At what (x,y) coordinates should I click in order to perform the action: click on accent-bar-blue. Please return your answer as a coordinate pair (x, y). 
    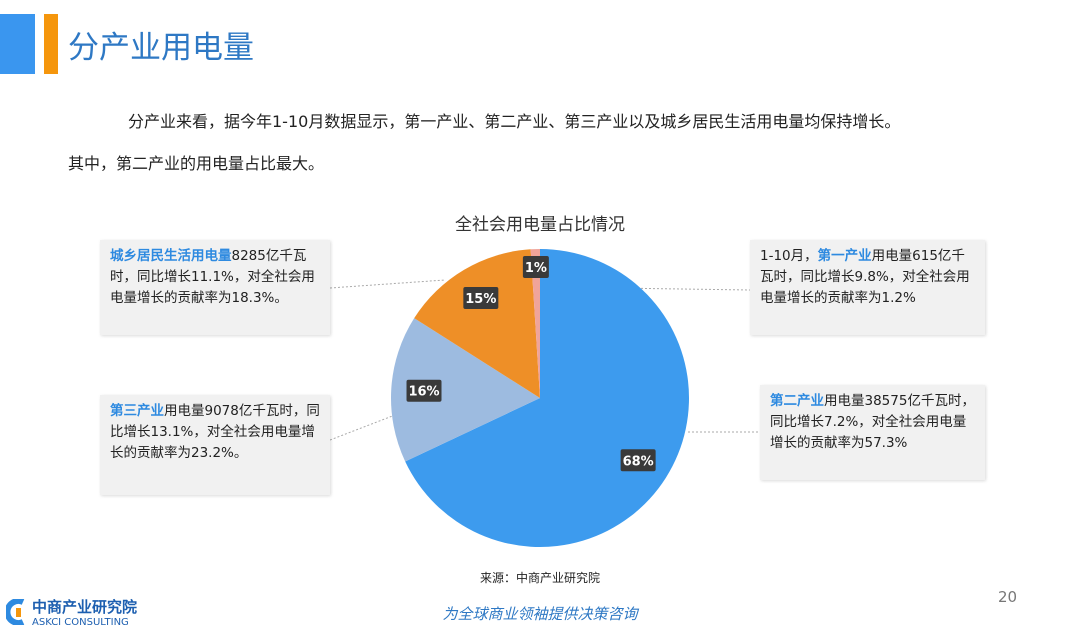
    Looking at the image, I should click on (17, 44).